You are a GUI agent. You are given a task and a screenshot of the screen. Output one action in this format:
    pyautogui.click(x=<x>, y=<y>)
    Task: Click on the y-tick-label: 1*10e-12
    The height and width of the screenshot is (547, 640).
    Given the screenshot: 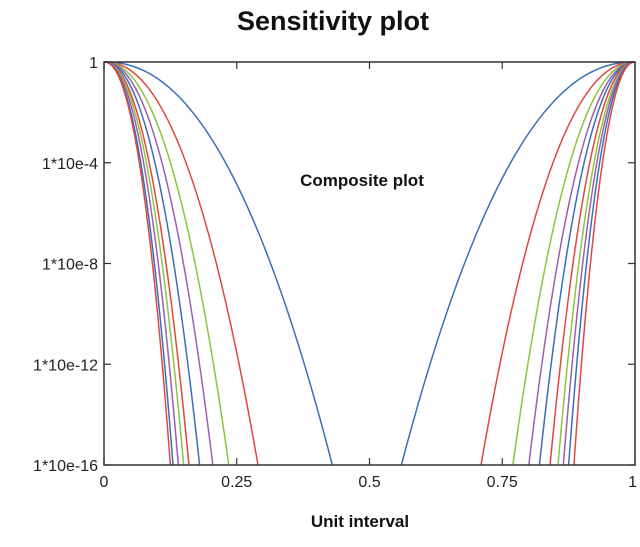 What is the action you would take?
    pyautogui.click(x=65, y=365)
    